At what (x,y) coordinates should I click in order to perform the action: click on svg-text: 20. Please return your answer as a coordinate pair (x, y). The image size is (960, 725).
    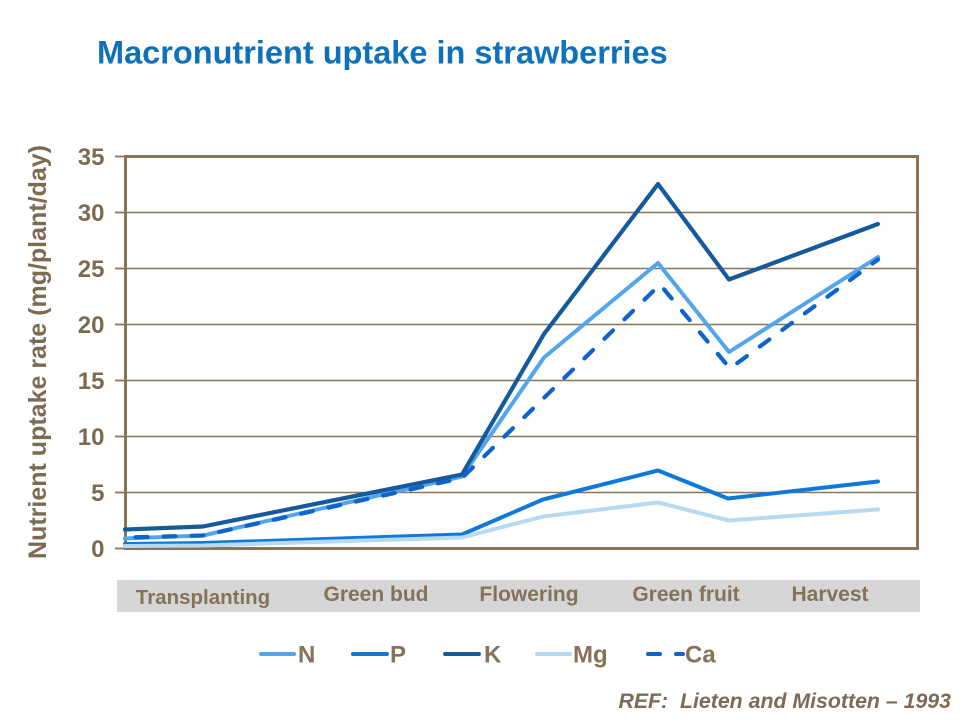
    Looking at the image, I should click on (91, 325).